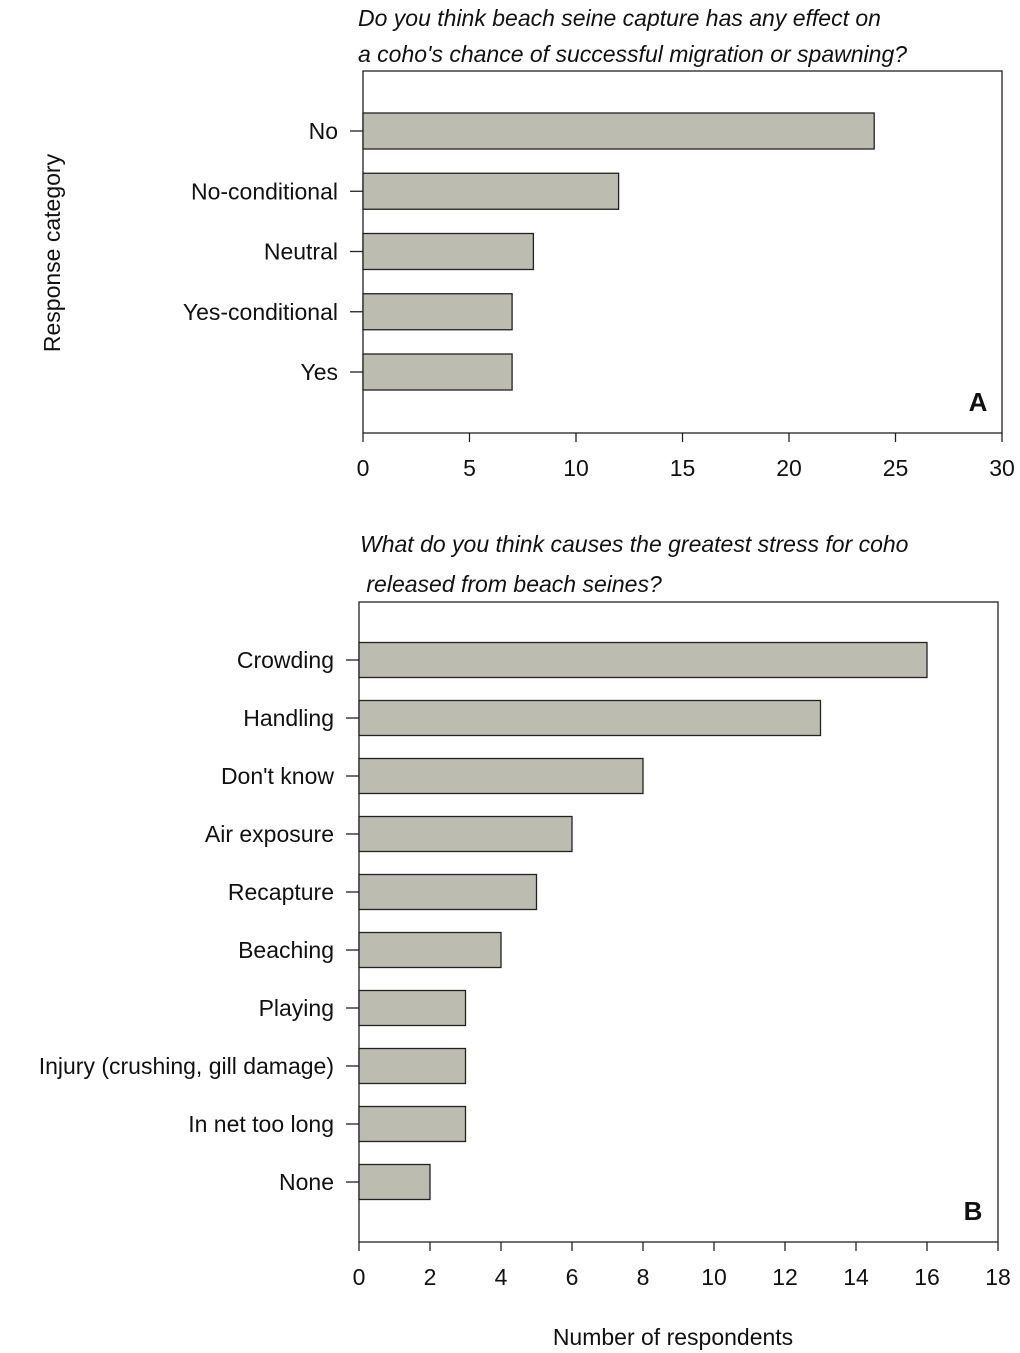  Describe the element at coordinates (896, 468) in the screenshot. I see `x-tick-label: 25` at that location.